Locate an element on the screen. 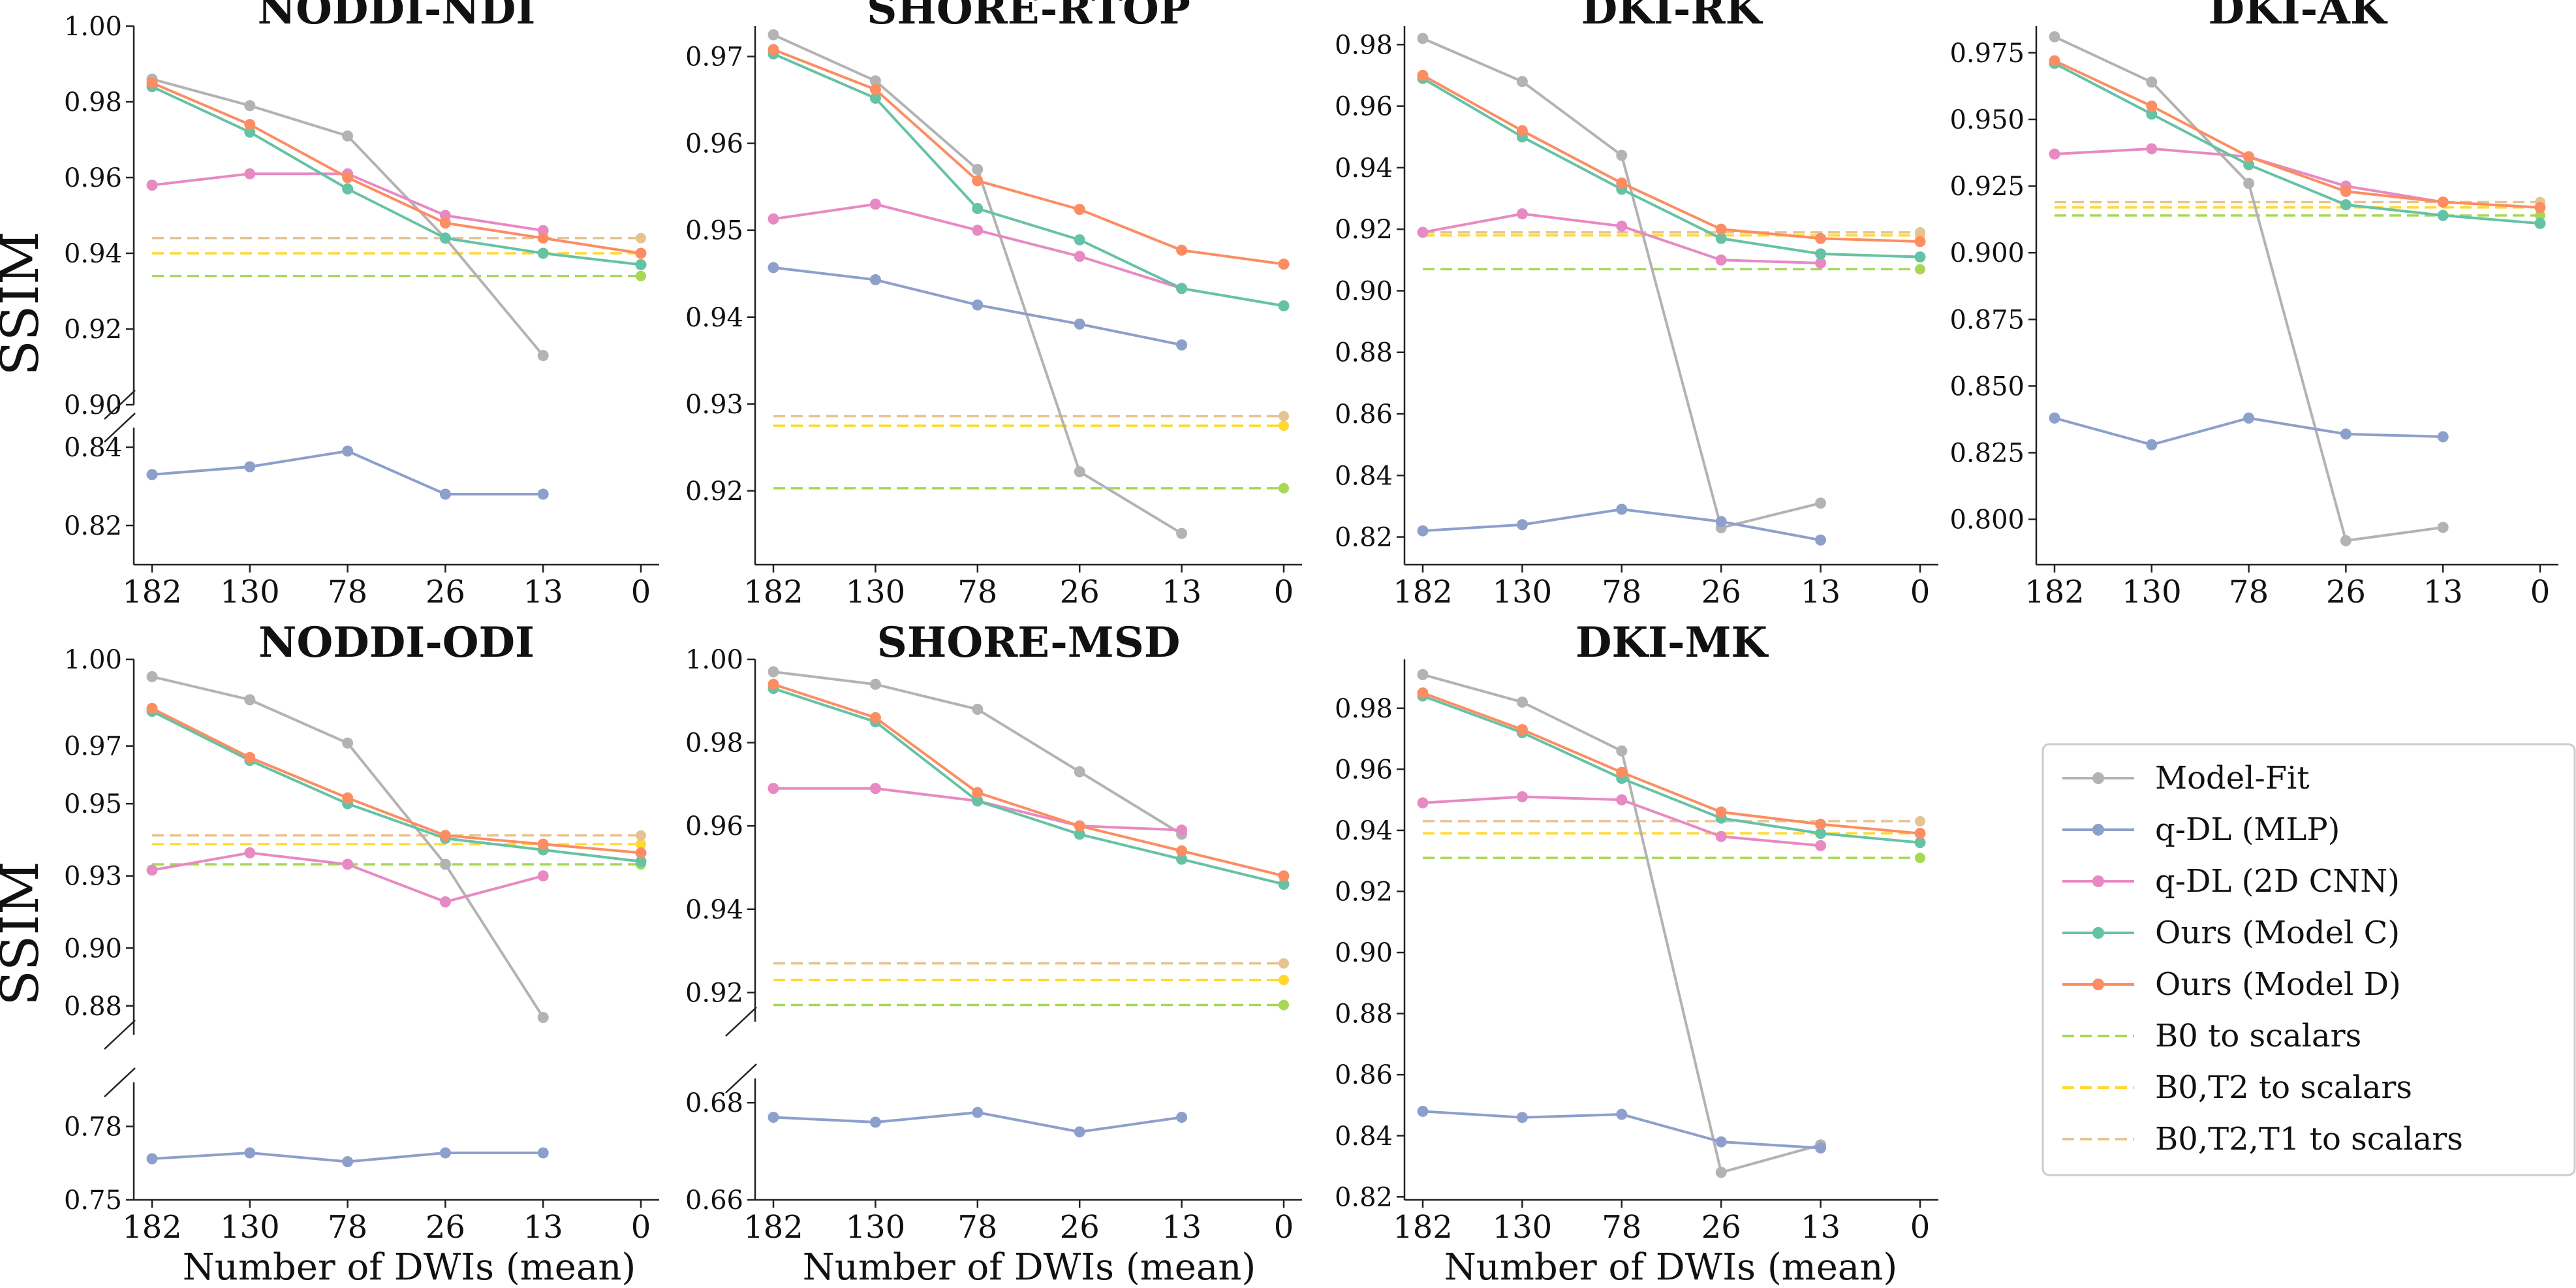  x-tick-label: 13 is located at coordinates (2443, 592).